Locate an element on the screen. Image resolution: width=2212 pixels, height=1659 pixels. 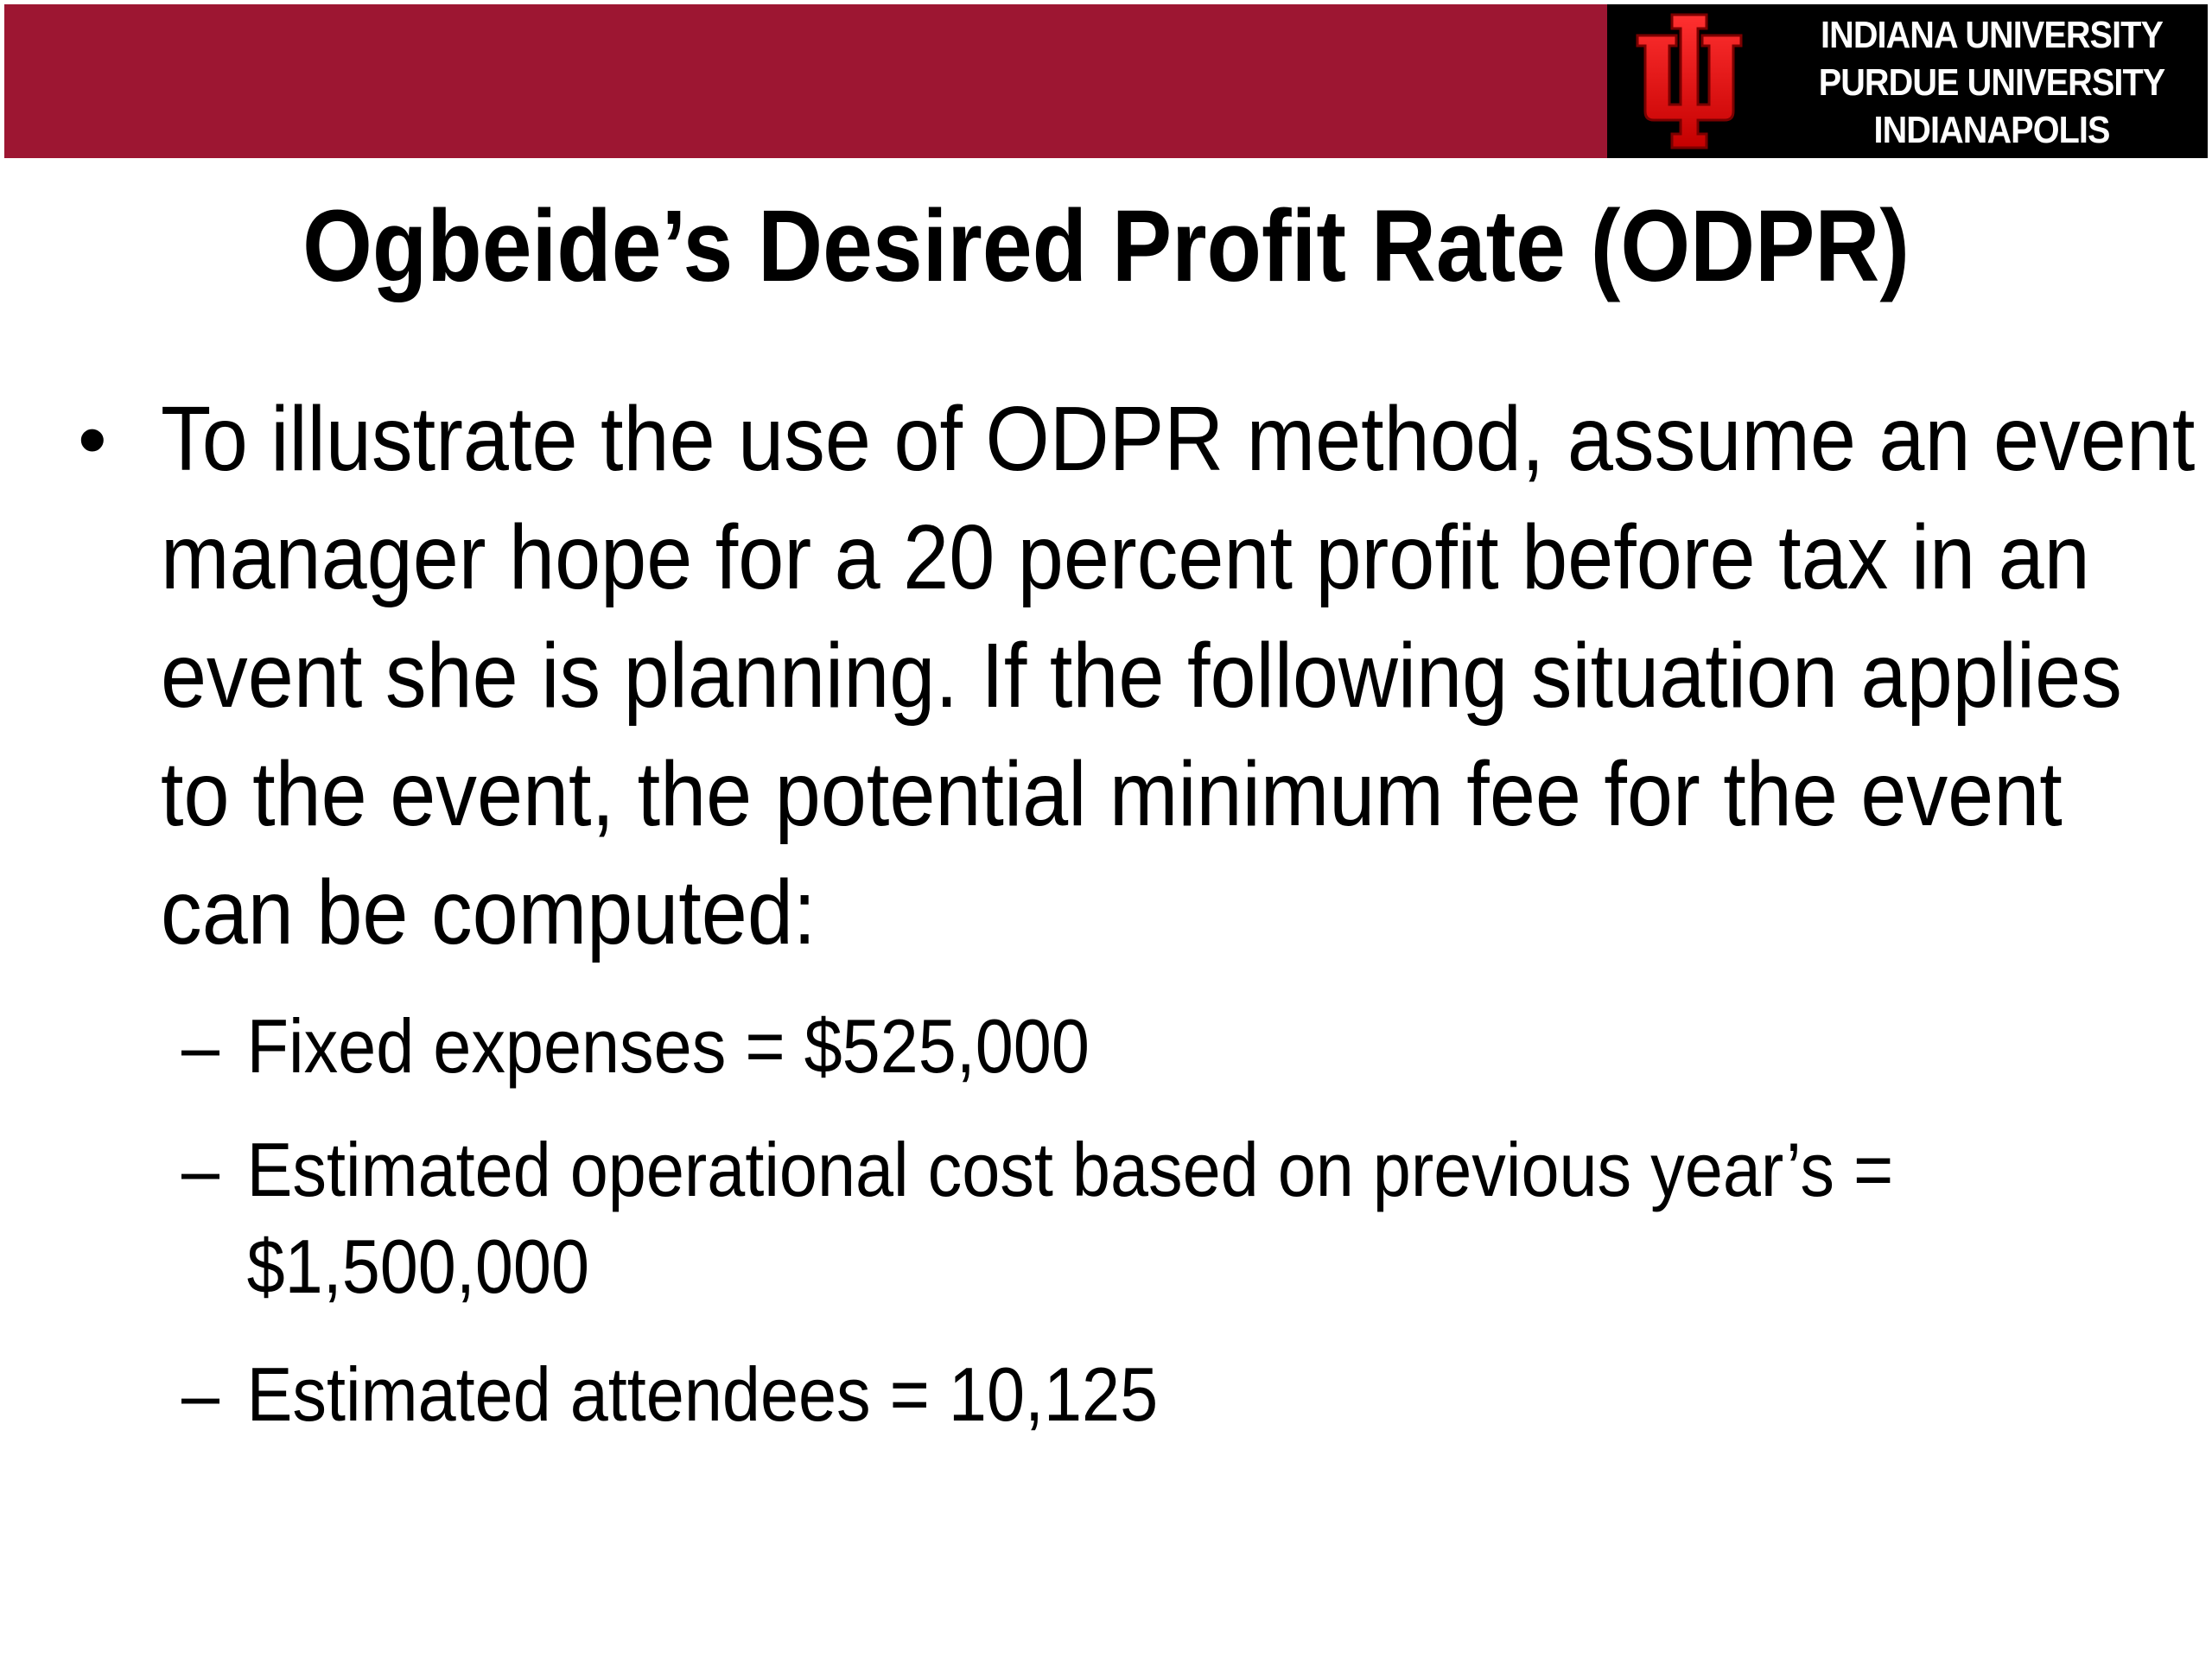
sub-item-attendees: – Estimated attendees = 10,125 is located at coordinates (669, 1394).